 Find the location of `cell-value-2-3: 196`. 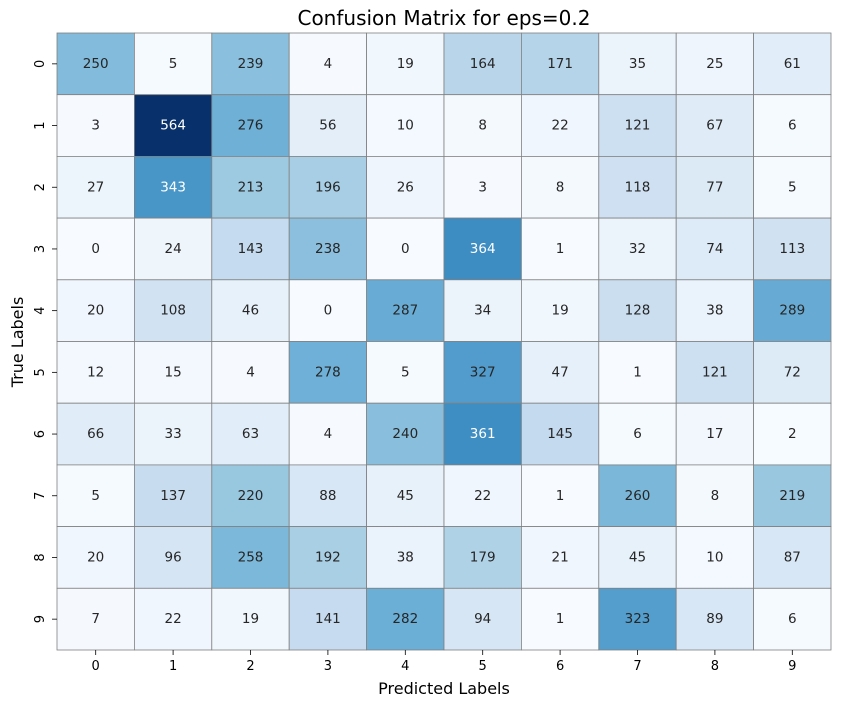

cell-value-2-3: 196 is located at coordinates (328, 187).